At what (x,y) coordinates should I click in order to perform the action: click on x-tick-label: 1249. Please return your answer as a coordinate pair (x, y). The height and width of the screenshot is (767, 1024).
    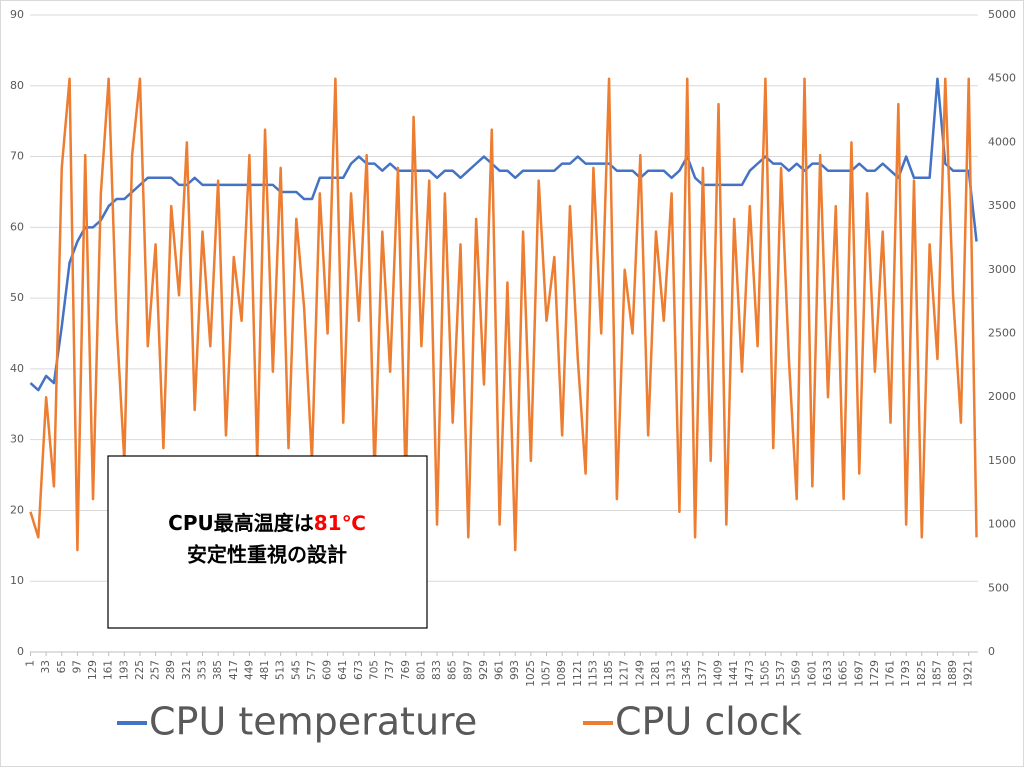
    Looking at the image, I should click on (640, 673).